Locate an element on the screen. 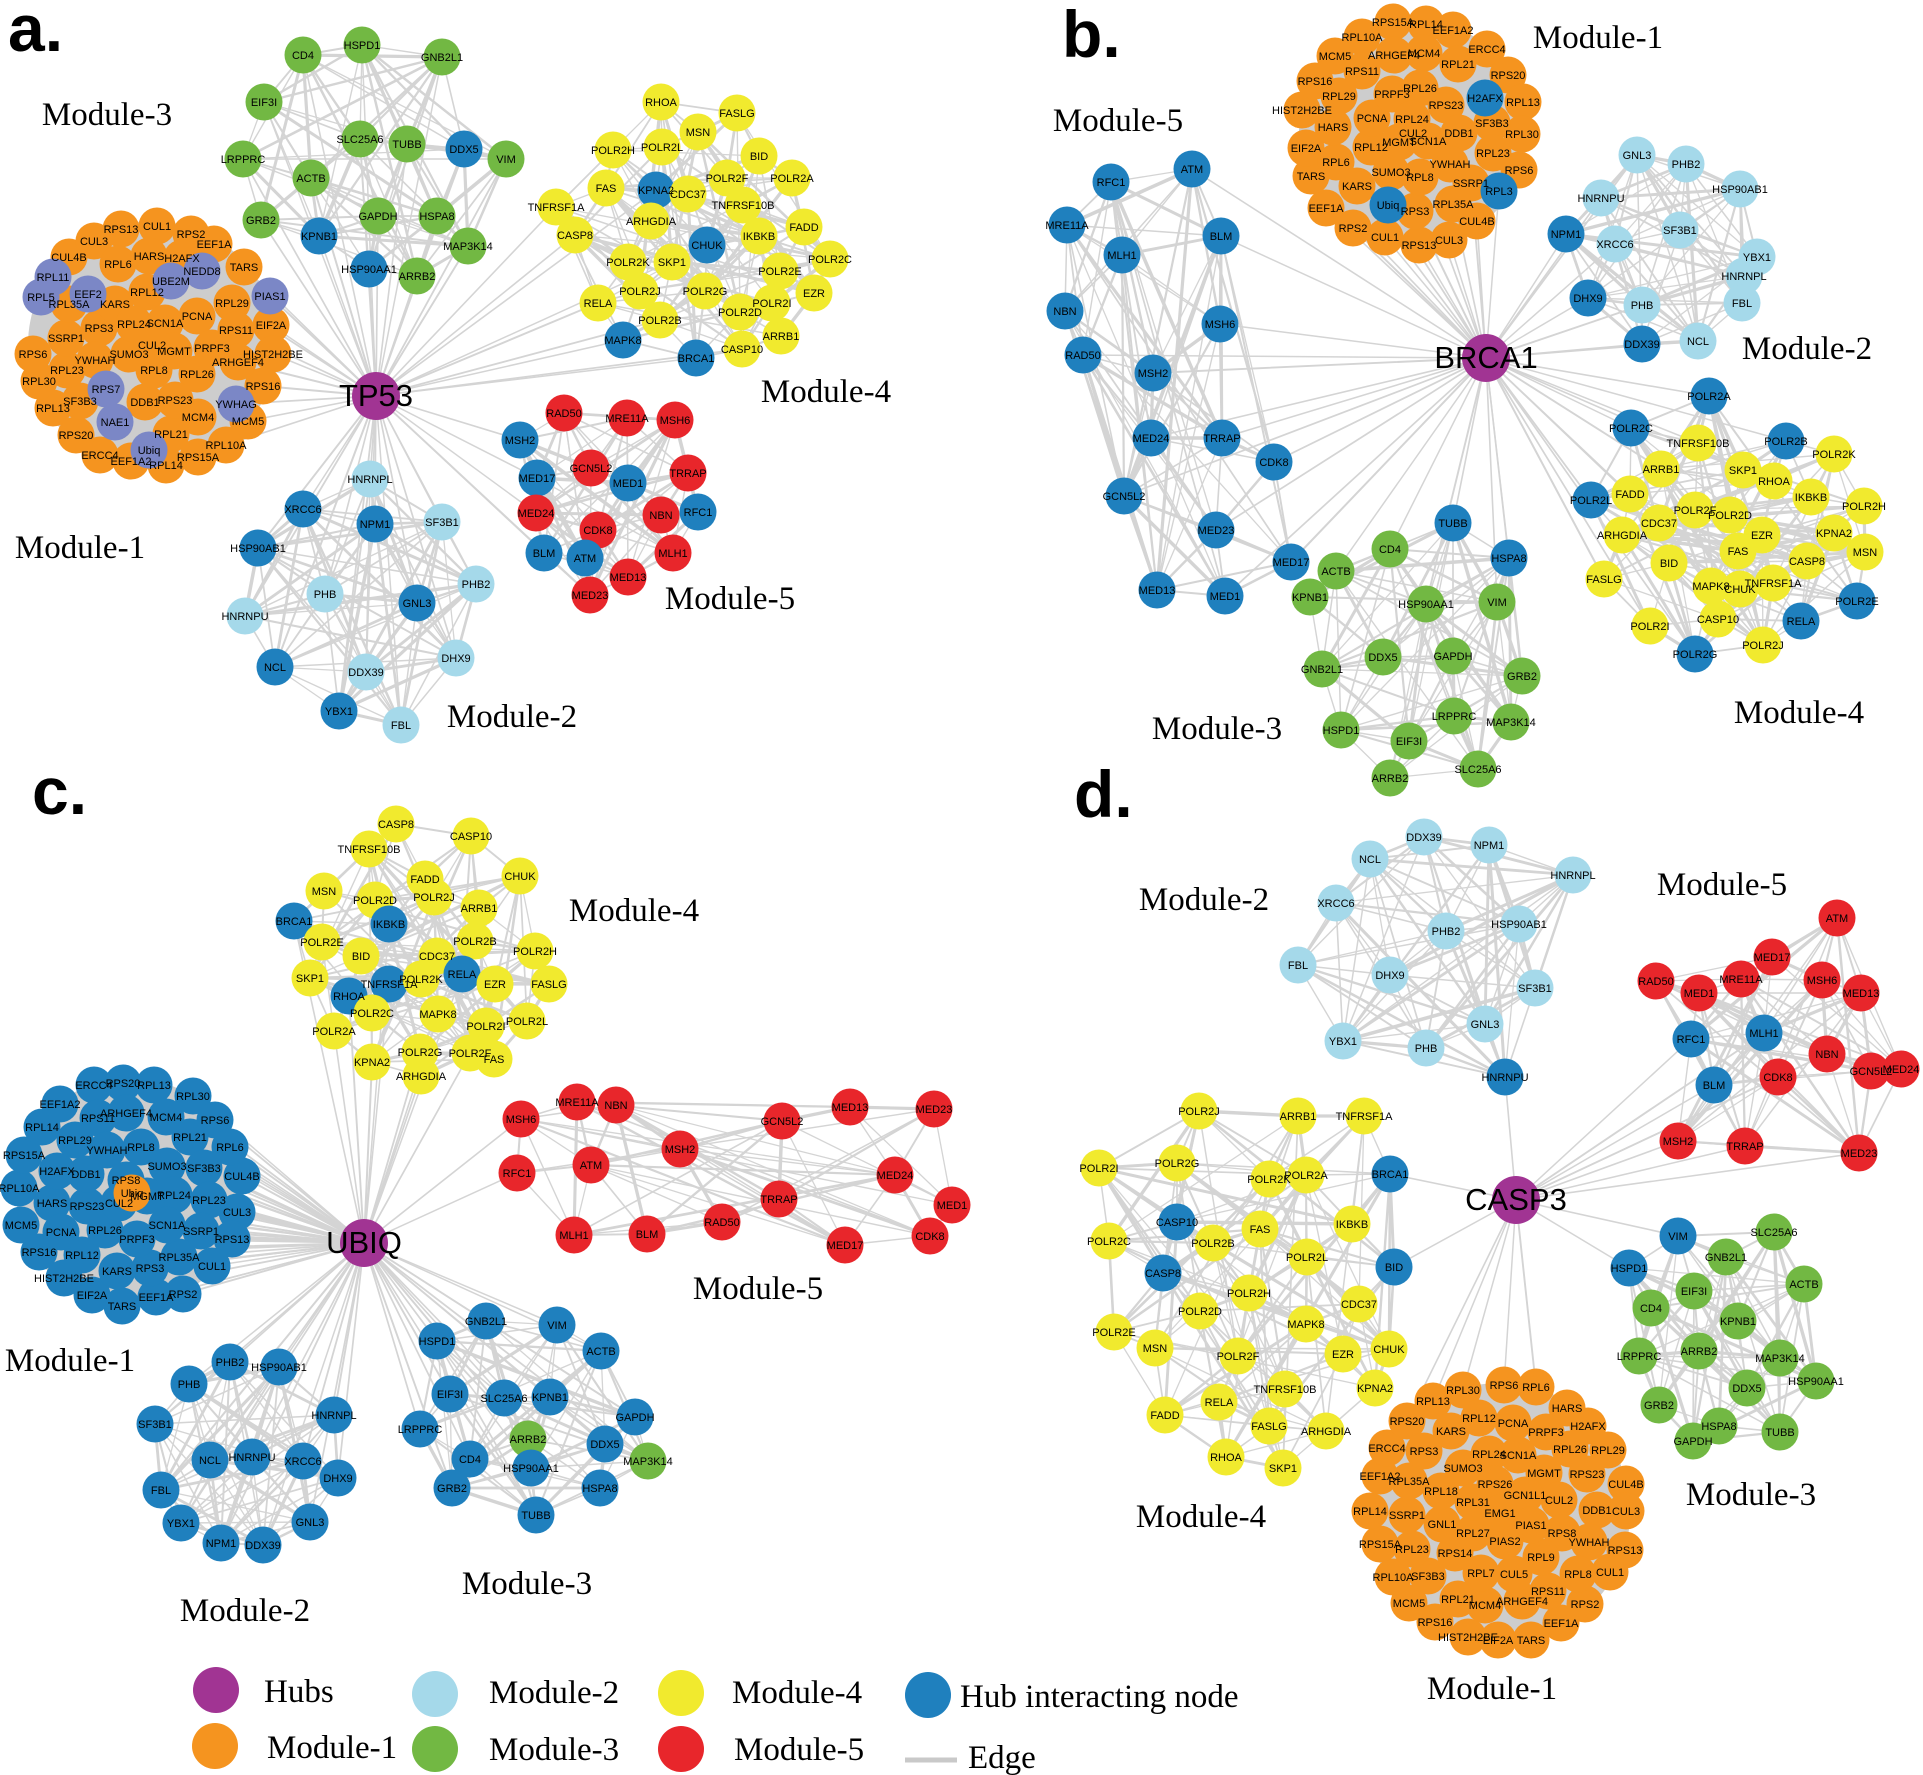  svg-text: RPS15A is located at coordinates (1380, 1545).